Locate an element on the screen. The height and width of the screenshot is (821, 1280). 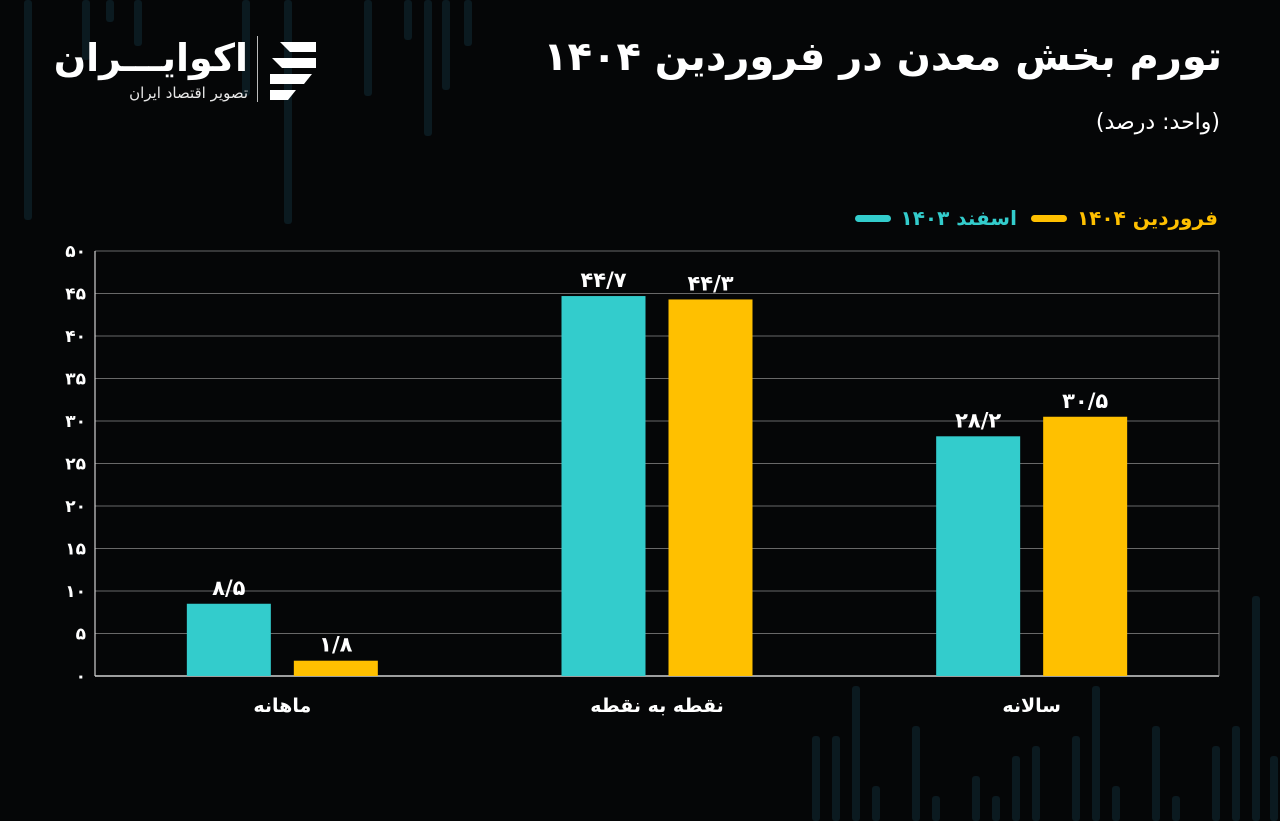
y-tick-label: ۴۰ is located at coordinates (75, 337).